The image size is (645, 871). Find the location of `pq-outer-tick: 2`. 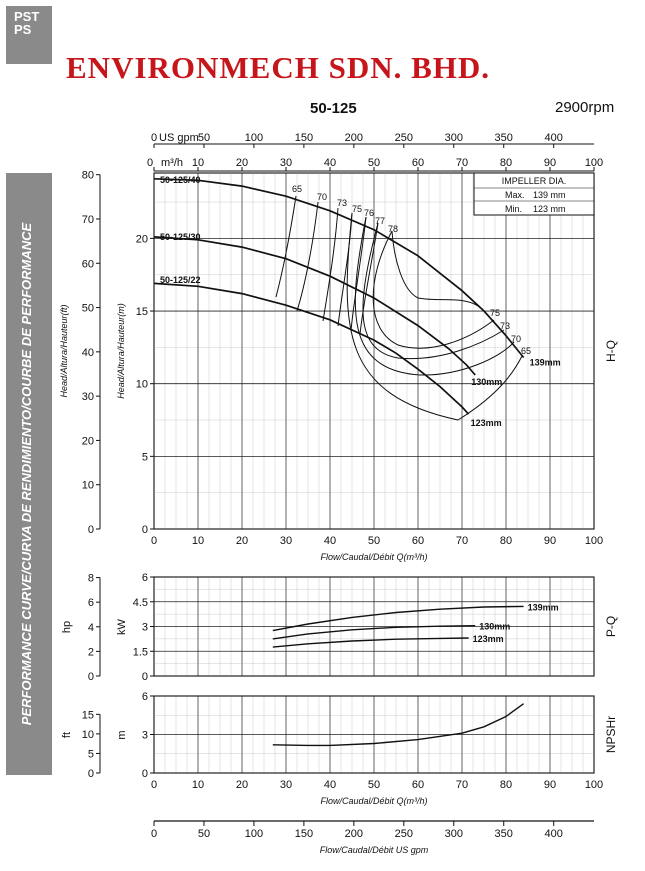

pq-outer-tick: 2 is located at coordinates (91, 652).